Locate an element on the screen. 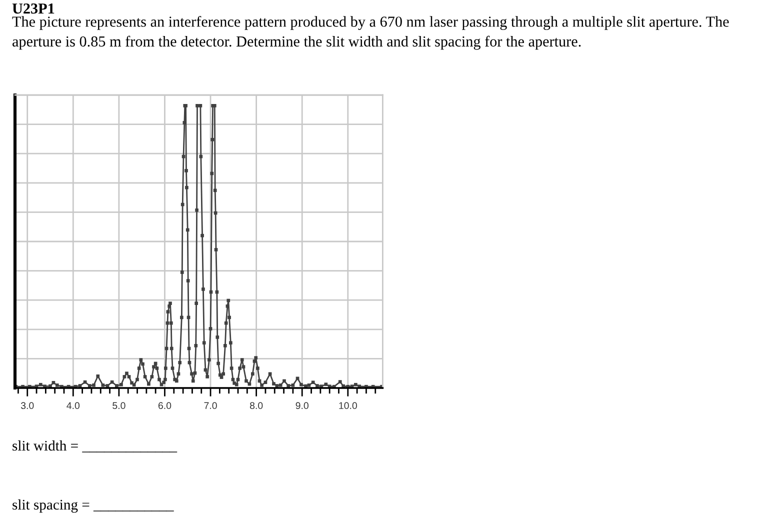 The height and width of the screenshot is (526, 773). x-tick-label: 9.0 is located at coordinates (302, 406).